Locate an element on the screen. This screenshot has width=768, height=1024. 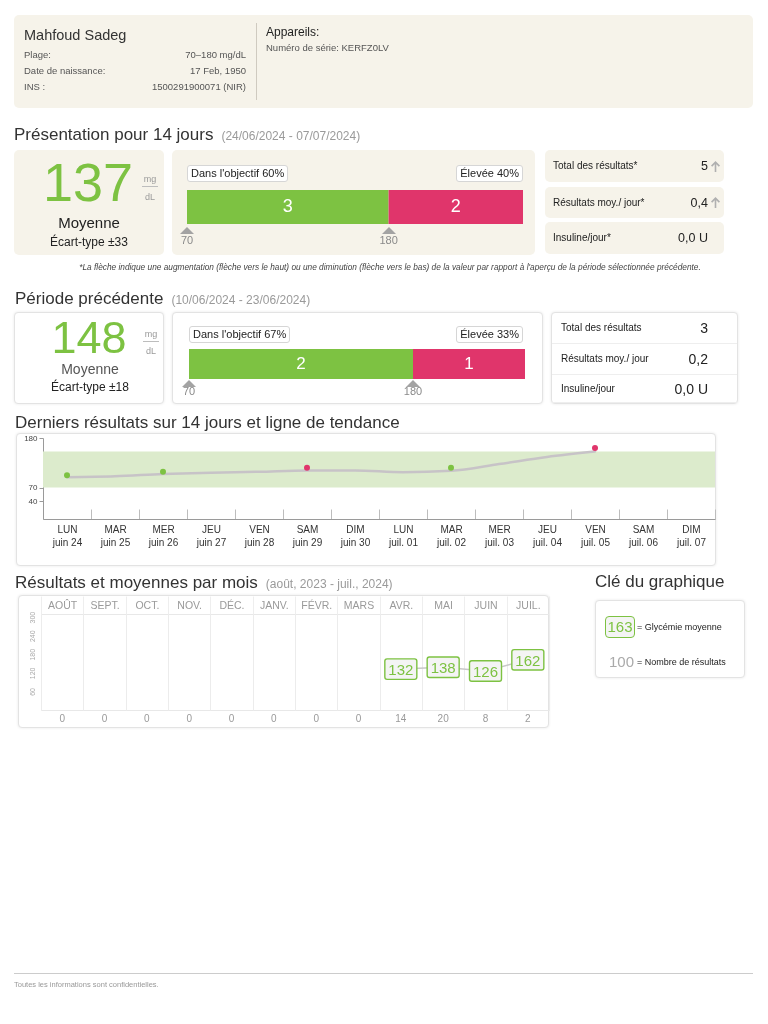
text: 5 is located at coordinates (704, 166).